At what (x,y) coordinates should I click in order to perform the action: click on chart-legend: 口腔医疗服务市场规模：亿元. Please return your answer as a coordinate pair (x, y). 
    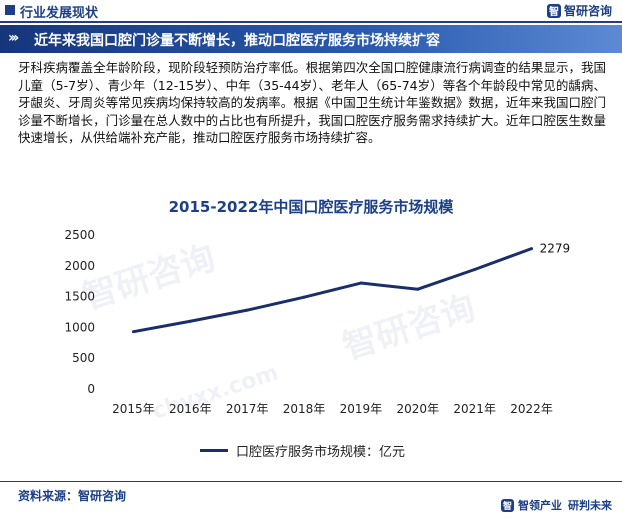
    Looking at the image, I should click on (302, 450).